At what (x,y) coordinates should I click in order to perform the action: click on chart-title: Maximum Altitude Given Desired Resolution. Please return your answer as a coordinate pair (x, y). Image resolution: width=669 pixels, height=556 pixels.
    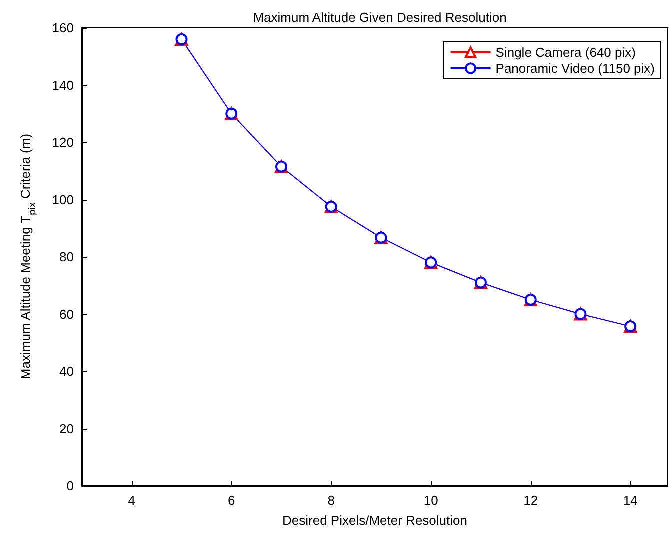
    Looking at the image, I should click on (380, 17).